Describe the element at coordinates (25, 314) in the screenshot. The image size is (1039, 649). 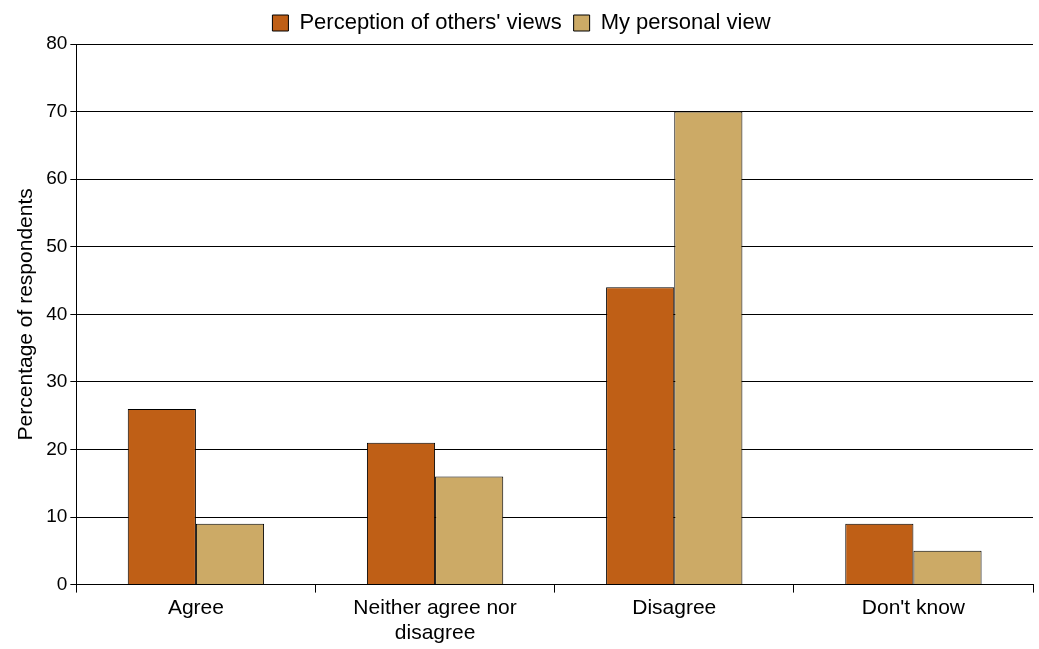
I see `y-axis-title: Percentage of respondents` at that location.